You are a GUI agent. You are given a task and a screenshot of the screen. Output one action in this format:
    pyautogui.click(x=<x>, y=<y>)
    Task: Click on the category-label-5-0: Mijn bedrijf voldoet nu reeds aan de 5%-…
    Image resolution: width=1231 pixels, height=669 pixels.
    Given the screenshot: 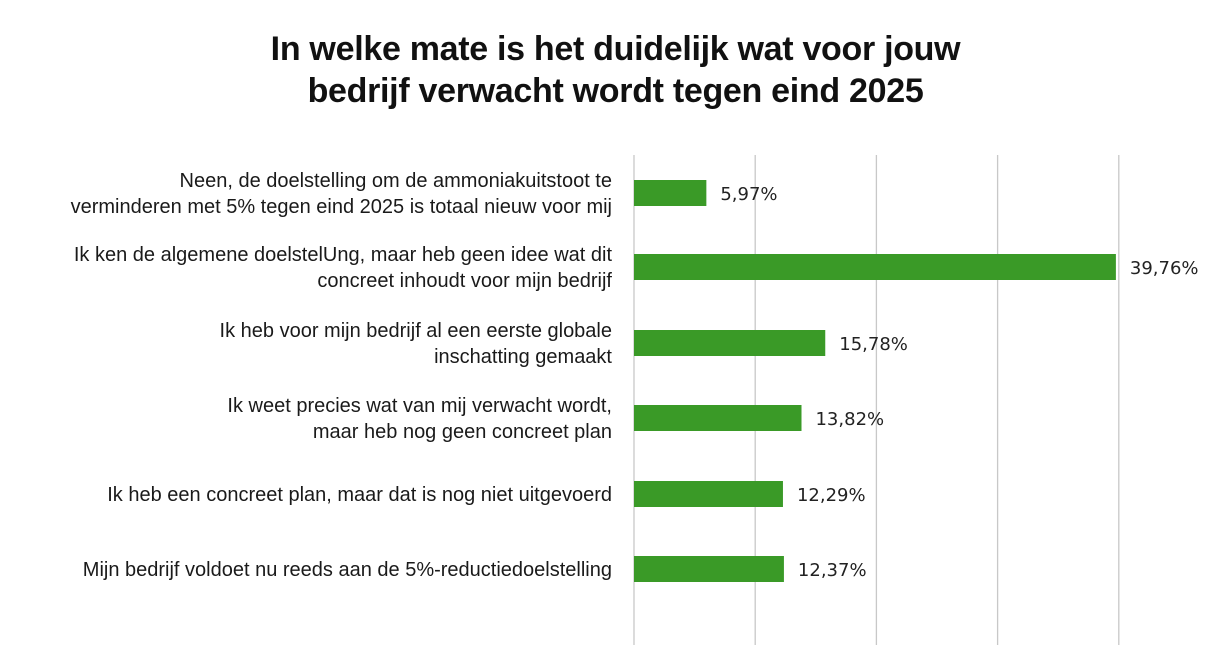 What is the action you would take?
    pyautogui.click(x=347, y=570)
    